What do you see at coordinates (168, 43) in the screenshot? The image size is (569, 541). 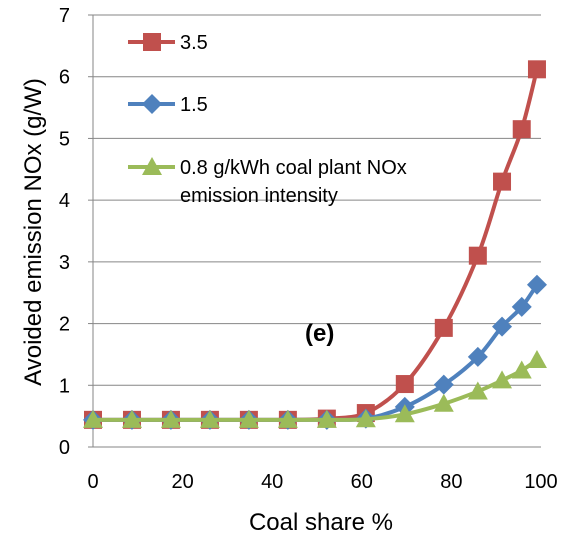 I see `legend-item-1: 3.5` at bounding box center [168, 43].